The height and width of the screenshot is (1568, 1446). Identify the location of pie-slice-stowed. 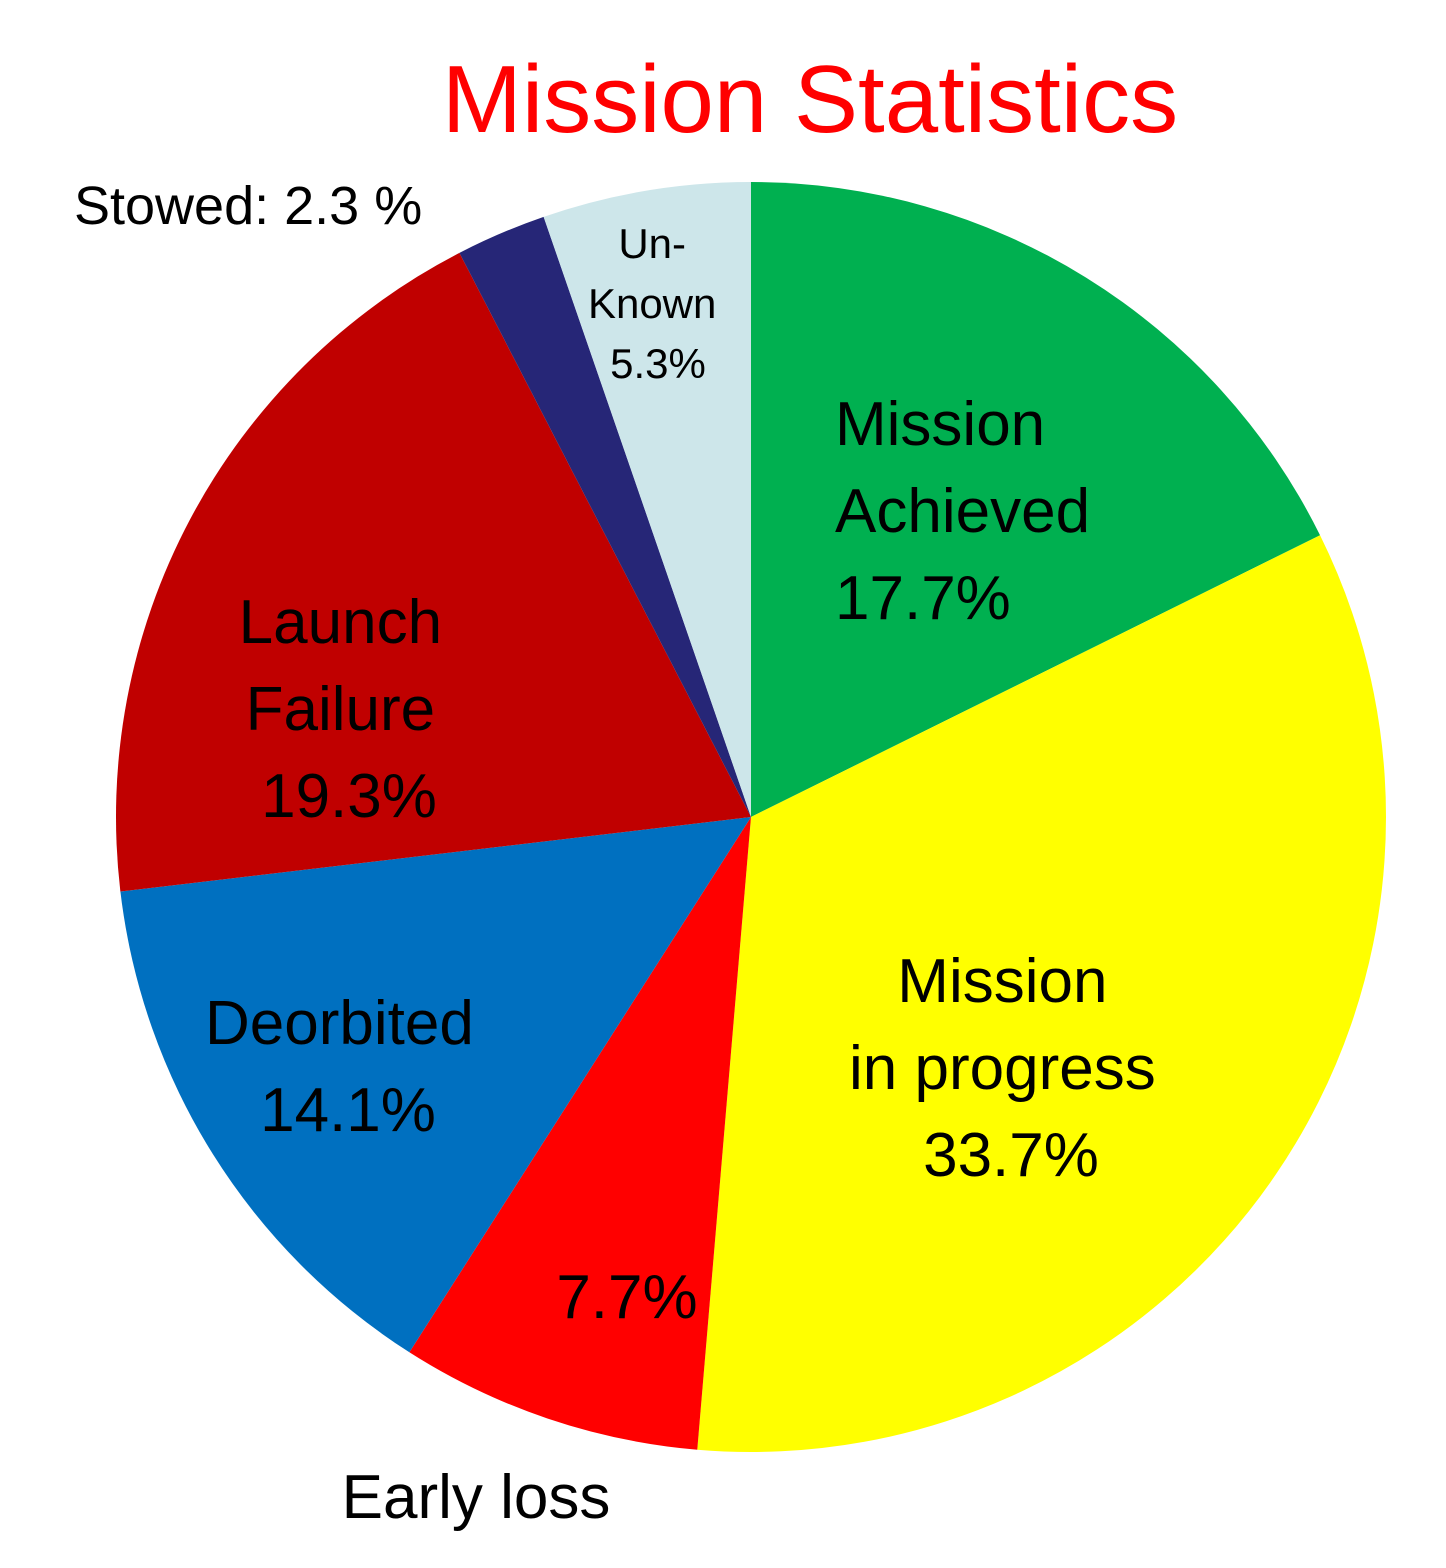
(605, 516).